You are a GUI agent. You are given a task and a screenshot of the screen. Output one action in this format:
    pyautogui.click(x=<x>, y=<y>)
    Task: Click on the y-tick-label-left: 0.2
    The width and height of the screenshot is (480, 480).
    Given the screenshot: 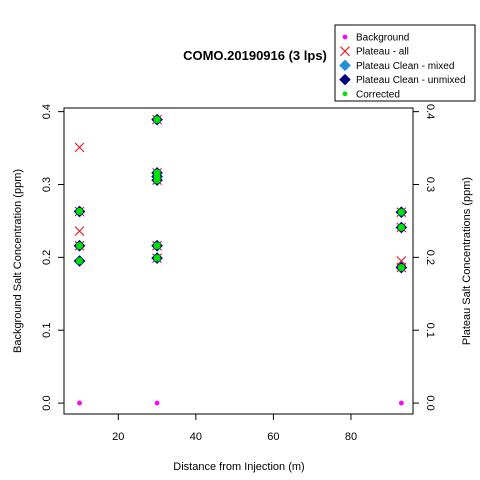 What is the action you would take?
    pyautogui.click(x=47, y=257)
    